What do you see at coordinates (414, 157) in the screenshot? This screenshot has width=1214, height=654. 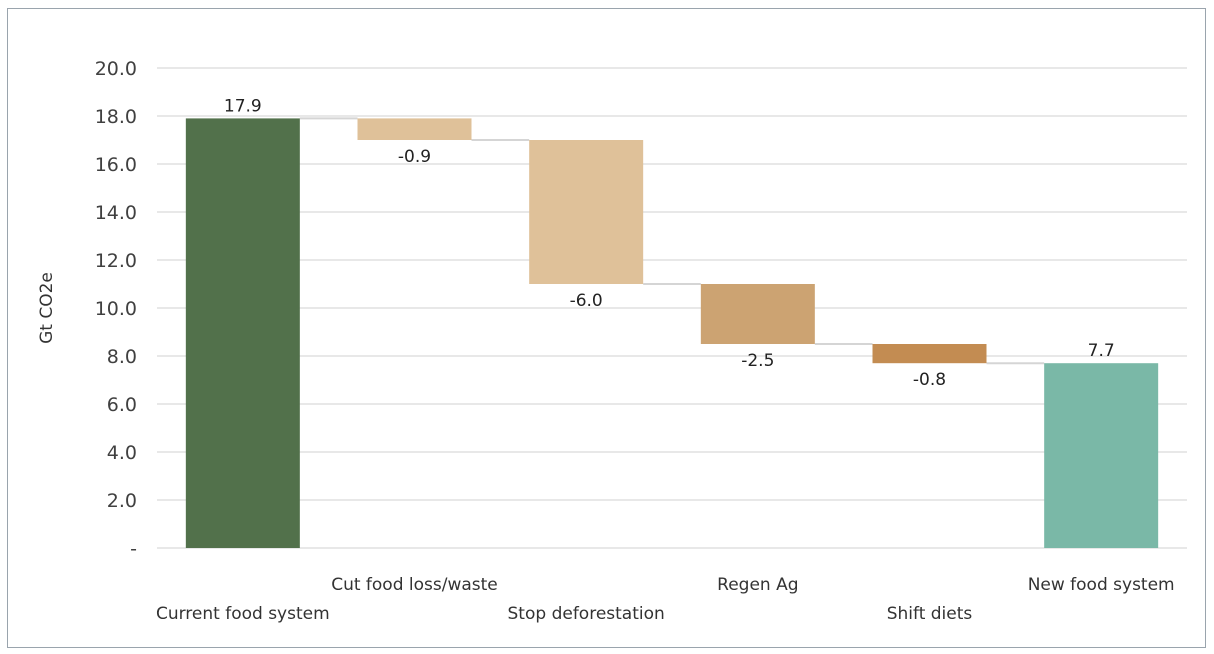 I see `data-label: -0.9` at bounding box center [414, 157].